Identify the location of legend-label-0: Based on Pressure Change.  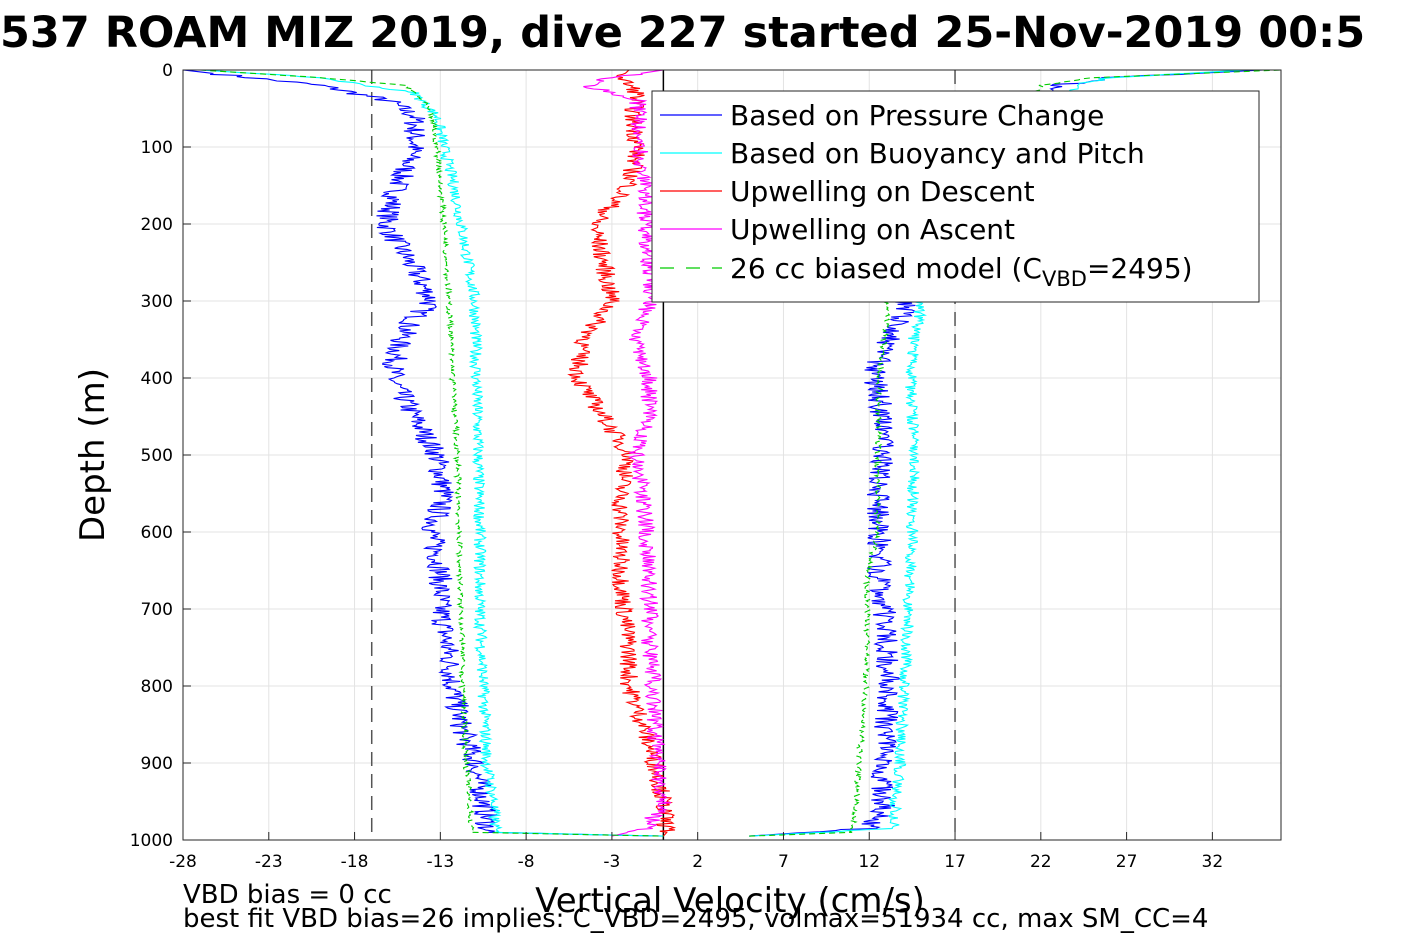
(917, 115).